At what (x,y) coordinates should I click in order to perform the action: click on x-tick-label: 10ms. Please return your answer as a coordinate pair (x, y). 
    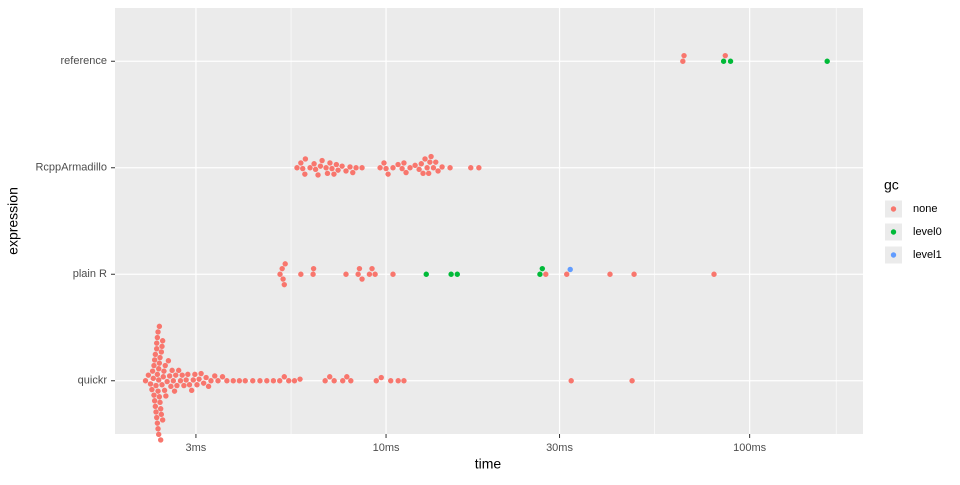
    Looking at the image, I should click on (386, 448).